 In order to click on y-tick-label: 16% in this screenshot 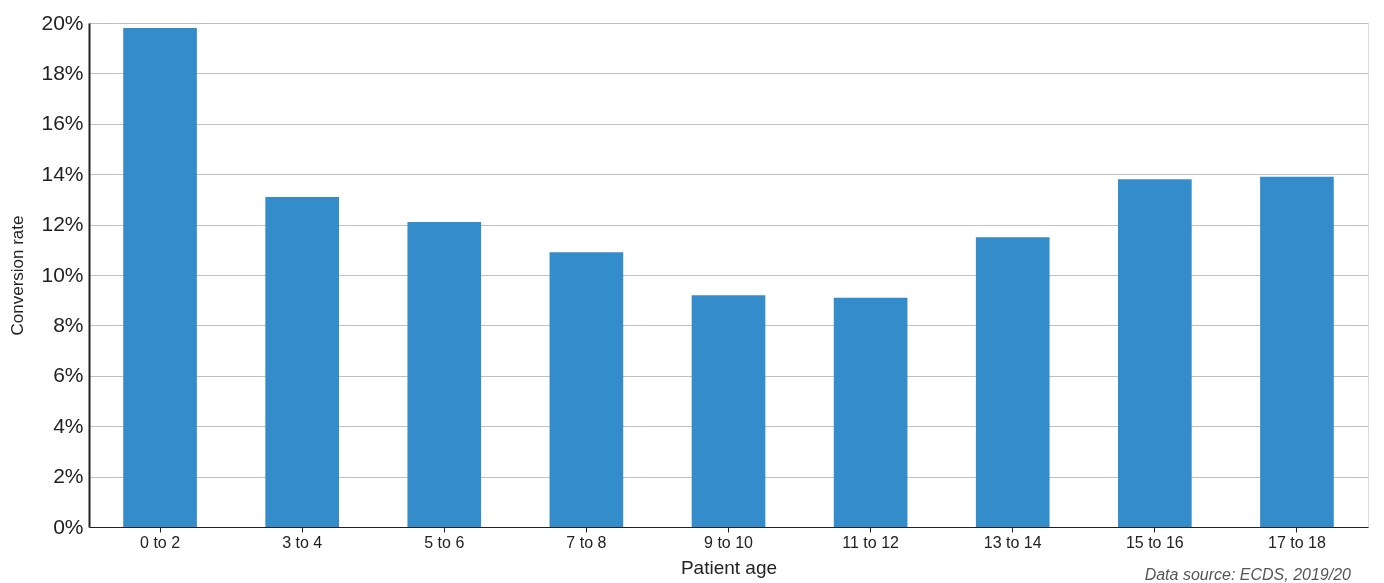, I will do `click(62, 123)`.